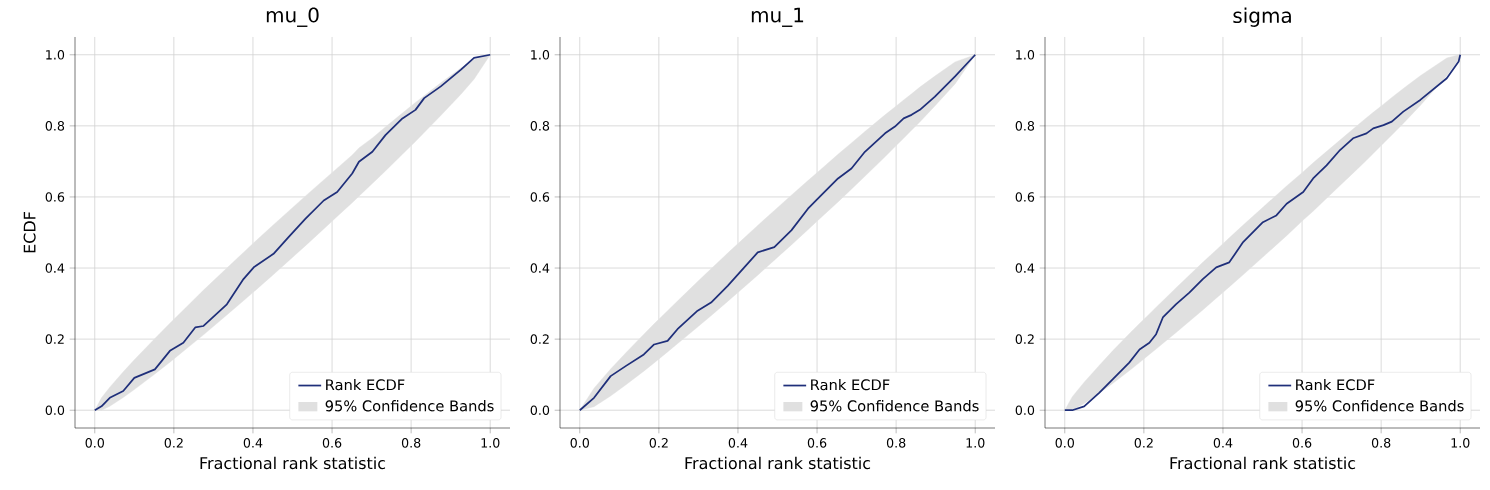 The height and width of the screenshot is (490, 1490). I want to click on chart-title: mu_0, so click(292, 17).